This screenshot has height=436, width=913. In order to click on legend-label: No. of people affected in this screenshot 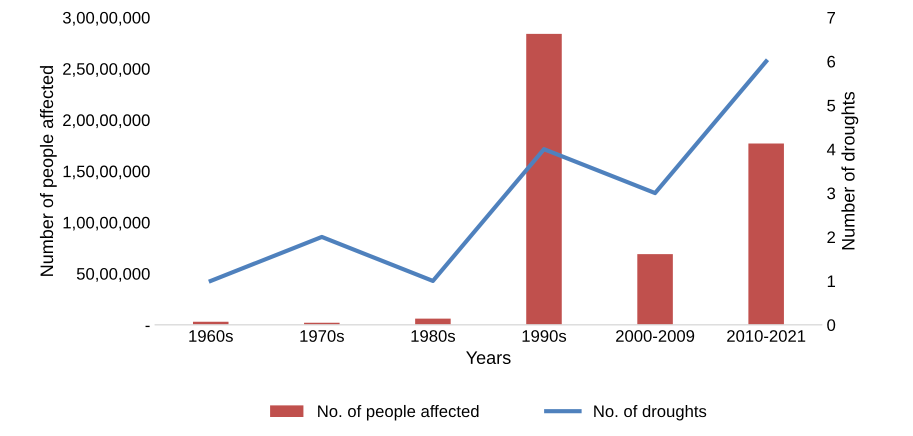, I will do `click(398, 412)`.